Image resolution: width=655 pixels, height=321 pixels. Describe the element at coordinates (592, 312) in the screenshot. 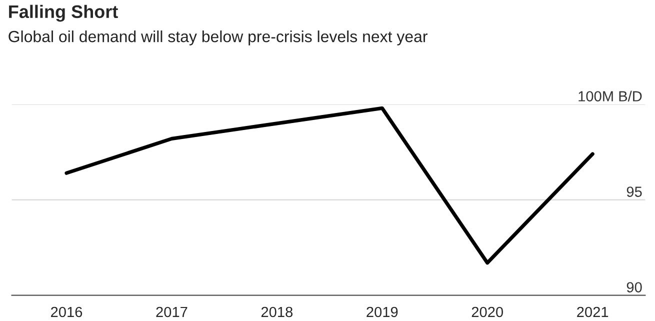

I see `x-tick-label: 2021` at that location.